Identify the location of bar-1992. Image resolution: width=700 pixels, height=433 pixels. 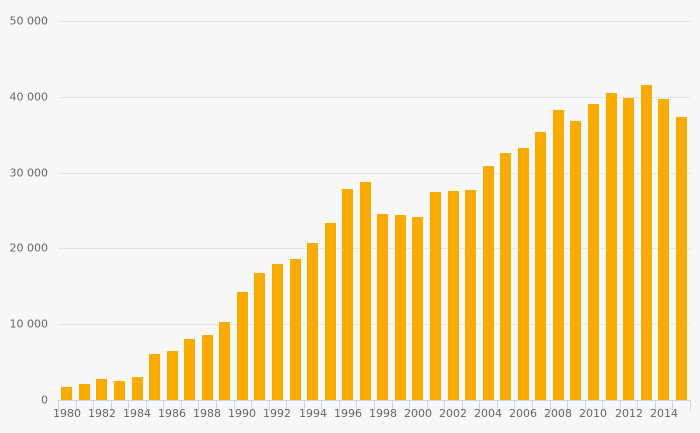
(277, 332).